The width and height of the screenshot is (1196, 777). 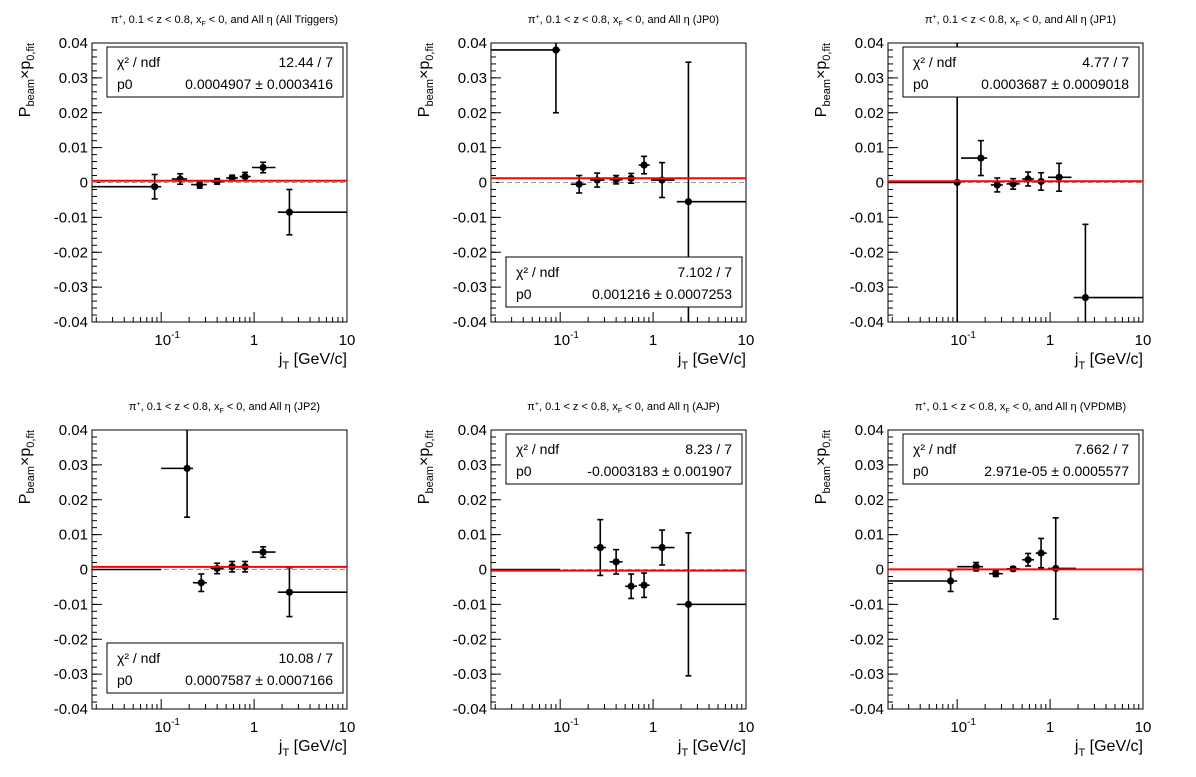 I want to click on y-tick-label: 0.03, so click(x=73, y=465).